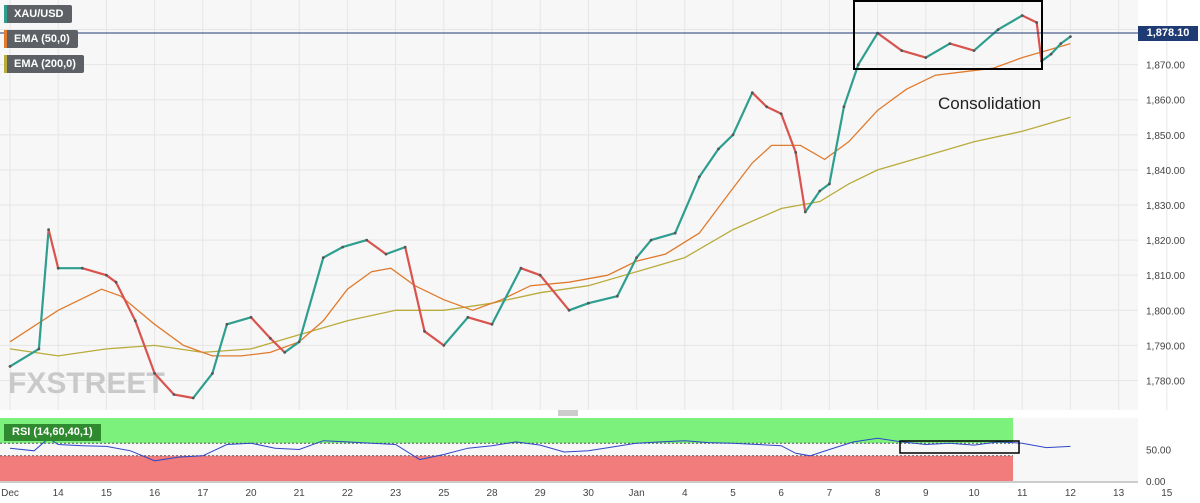 The width and height of the screenshot is (1200, 503). I want to click on legend-ema200: EMA (200,0), so click(44, 64).